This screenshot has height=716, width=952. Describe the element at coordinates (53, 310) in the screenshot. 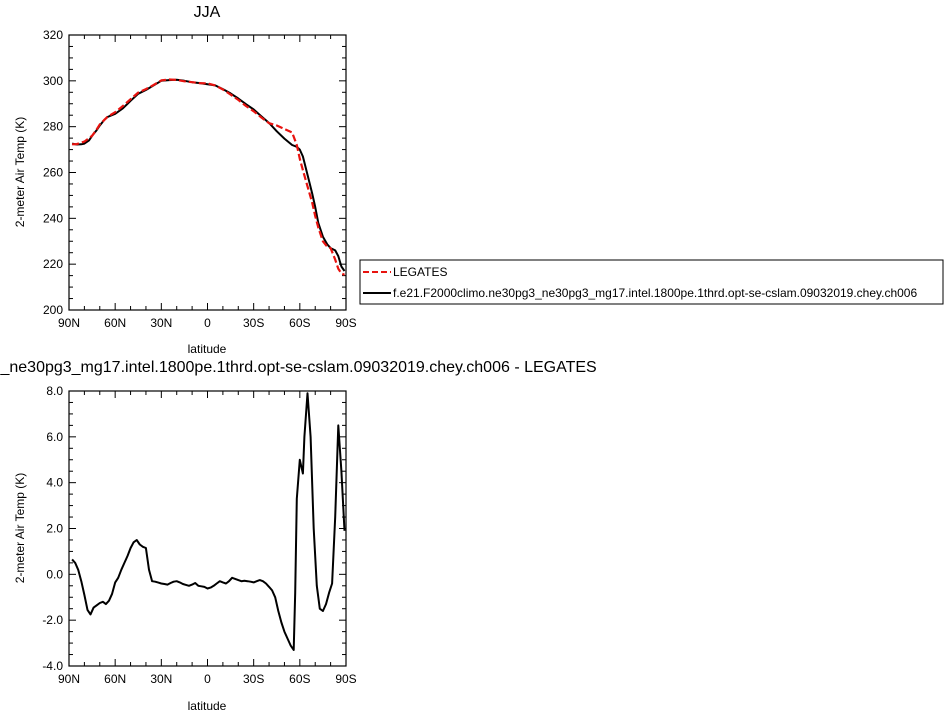

I see `top-y-tick-label: 200` at that location.